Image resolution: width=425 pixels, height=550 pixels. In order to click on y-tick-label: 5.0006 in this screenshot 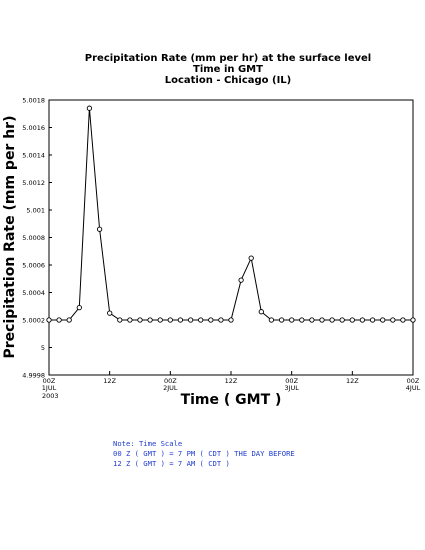, I will do `click(33, 266)`.